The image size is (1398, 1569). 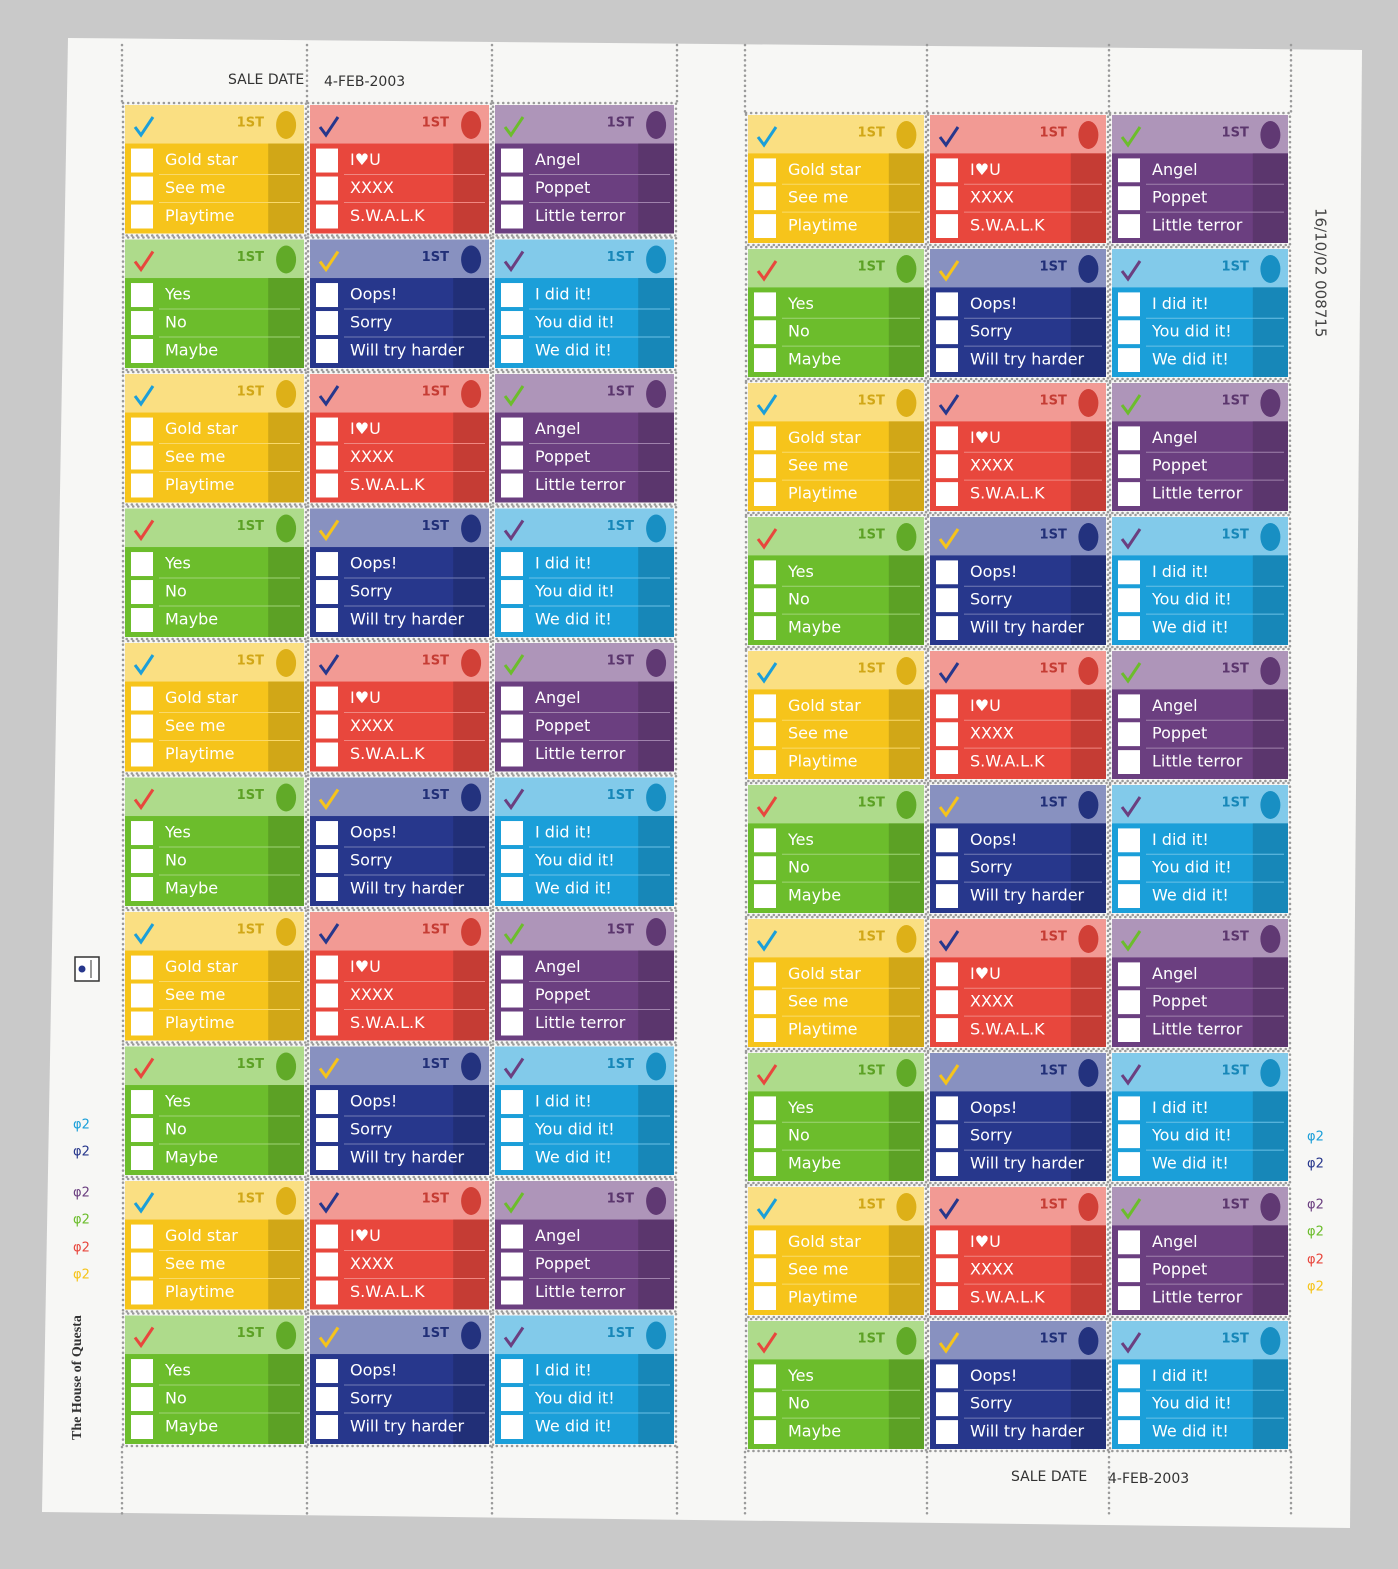 What do you see at coordinates (1007, 1029) in the screenshot?
I see `stamp-message: S.W.A.L.K` at bounding box center [1007, 1029].